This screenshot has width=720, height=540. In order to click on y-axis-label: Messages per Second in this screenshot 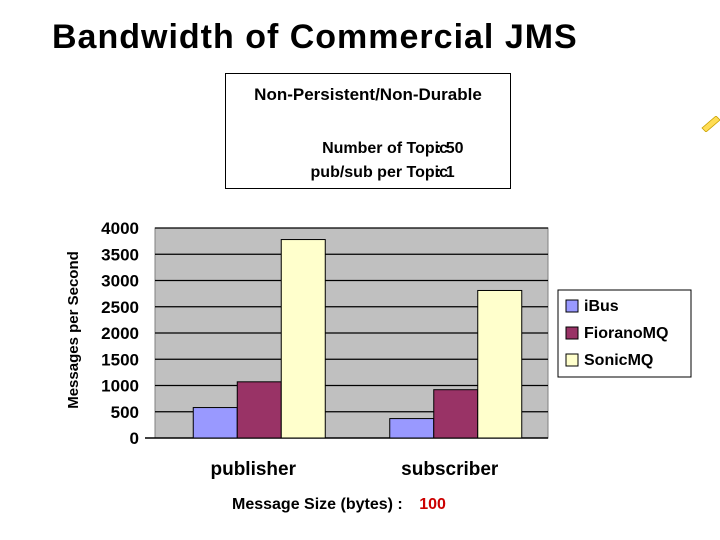, I will do `click(73, 330)`.